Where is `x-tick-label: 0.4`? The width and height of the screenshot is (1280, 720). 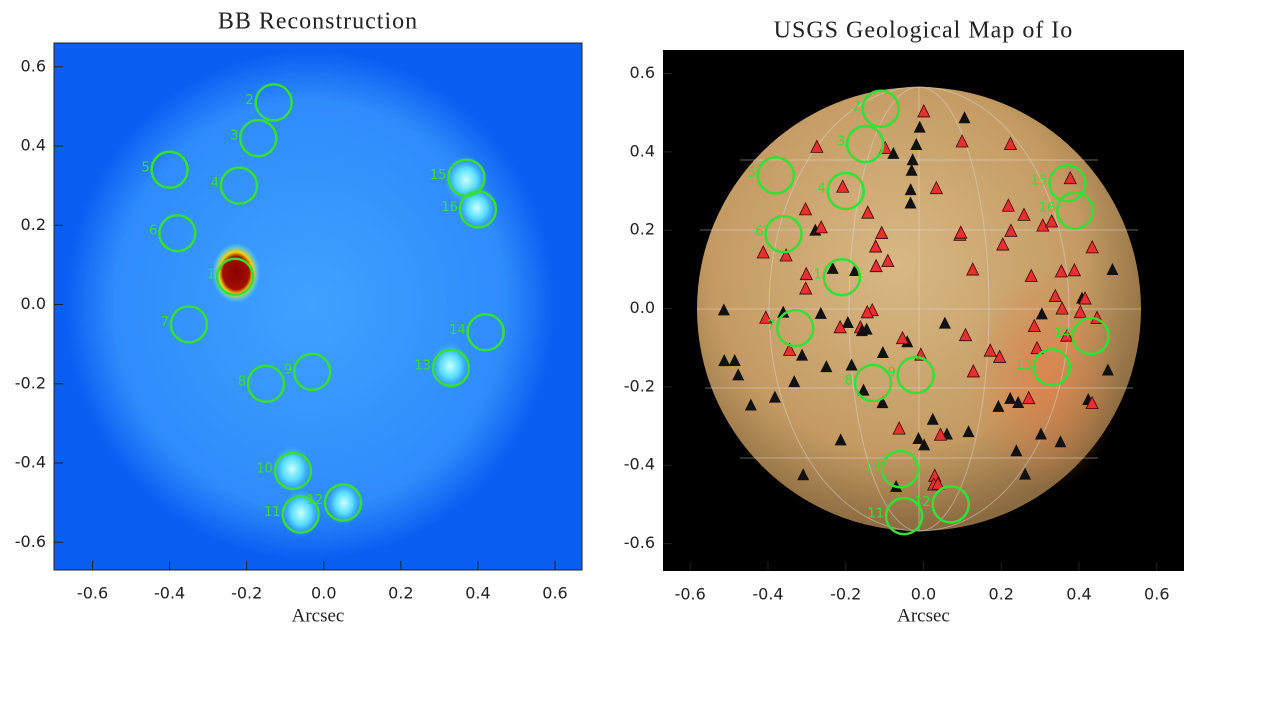 x-tick-label: 0.4 is located at coordinates (477, 593).